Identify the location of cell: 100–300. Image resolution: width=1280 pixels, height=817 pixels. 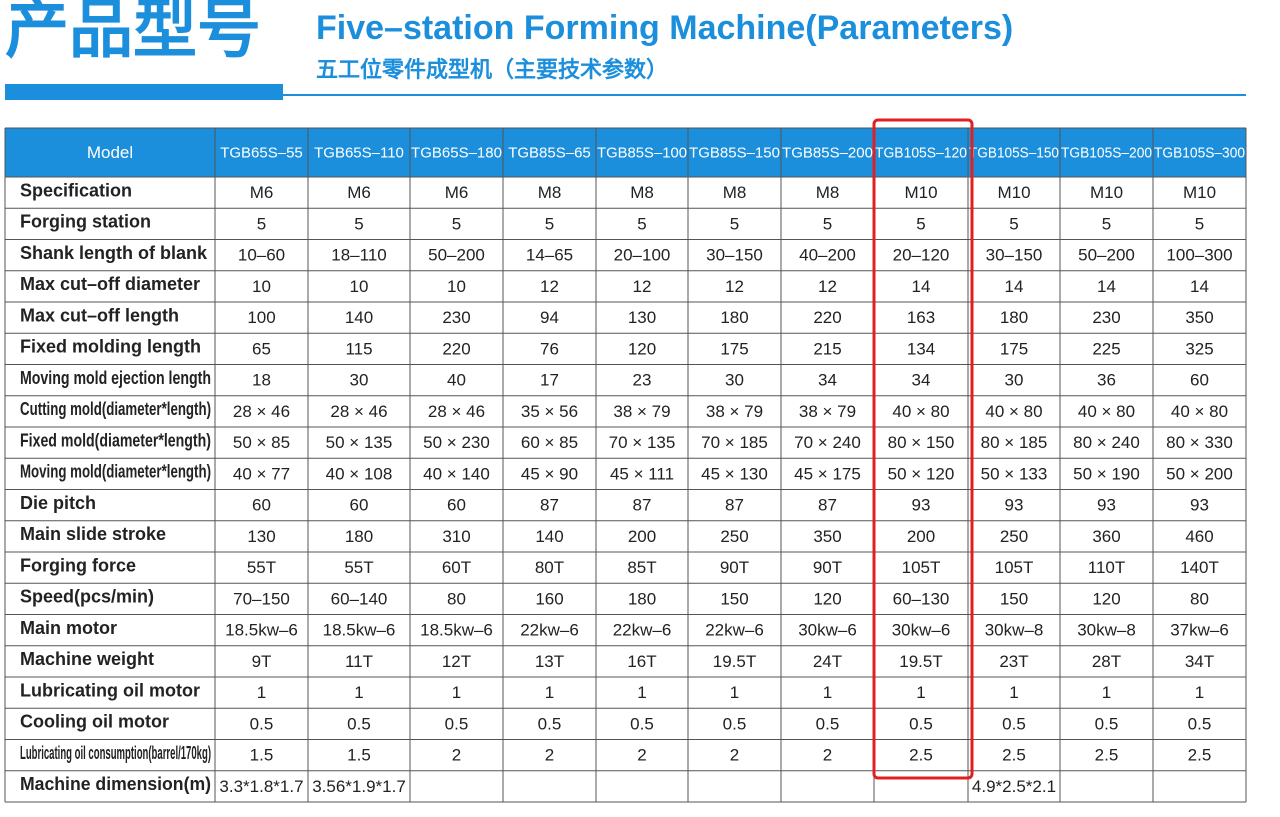
(1199, 255).